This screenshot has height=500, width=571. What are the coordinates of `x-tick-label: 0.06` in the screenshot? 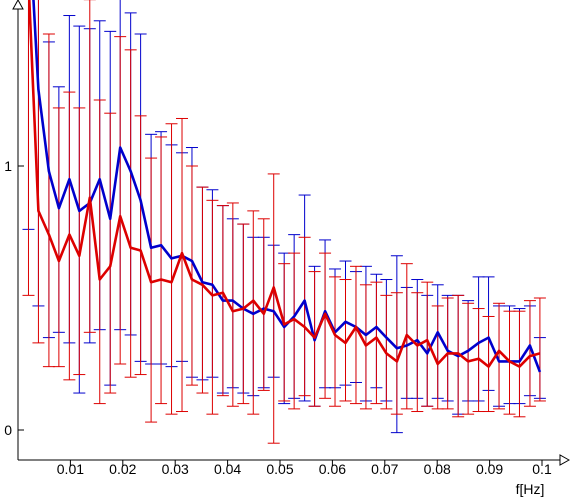 It's located at (332, 469).